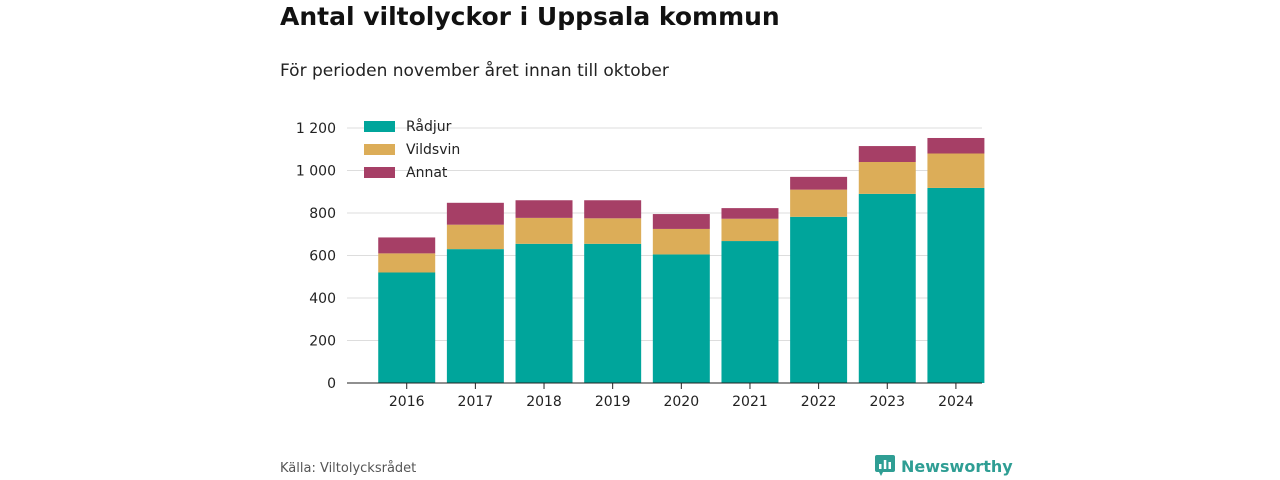  What do you see at coordinates (681, 402) in the screenshot?
I see `x-tick-label: 2020` at bounding box center [681, 402].